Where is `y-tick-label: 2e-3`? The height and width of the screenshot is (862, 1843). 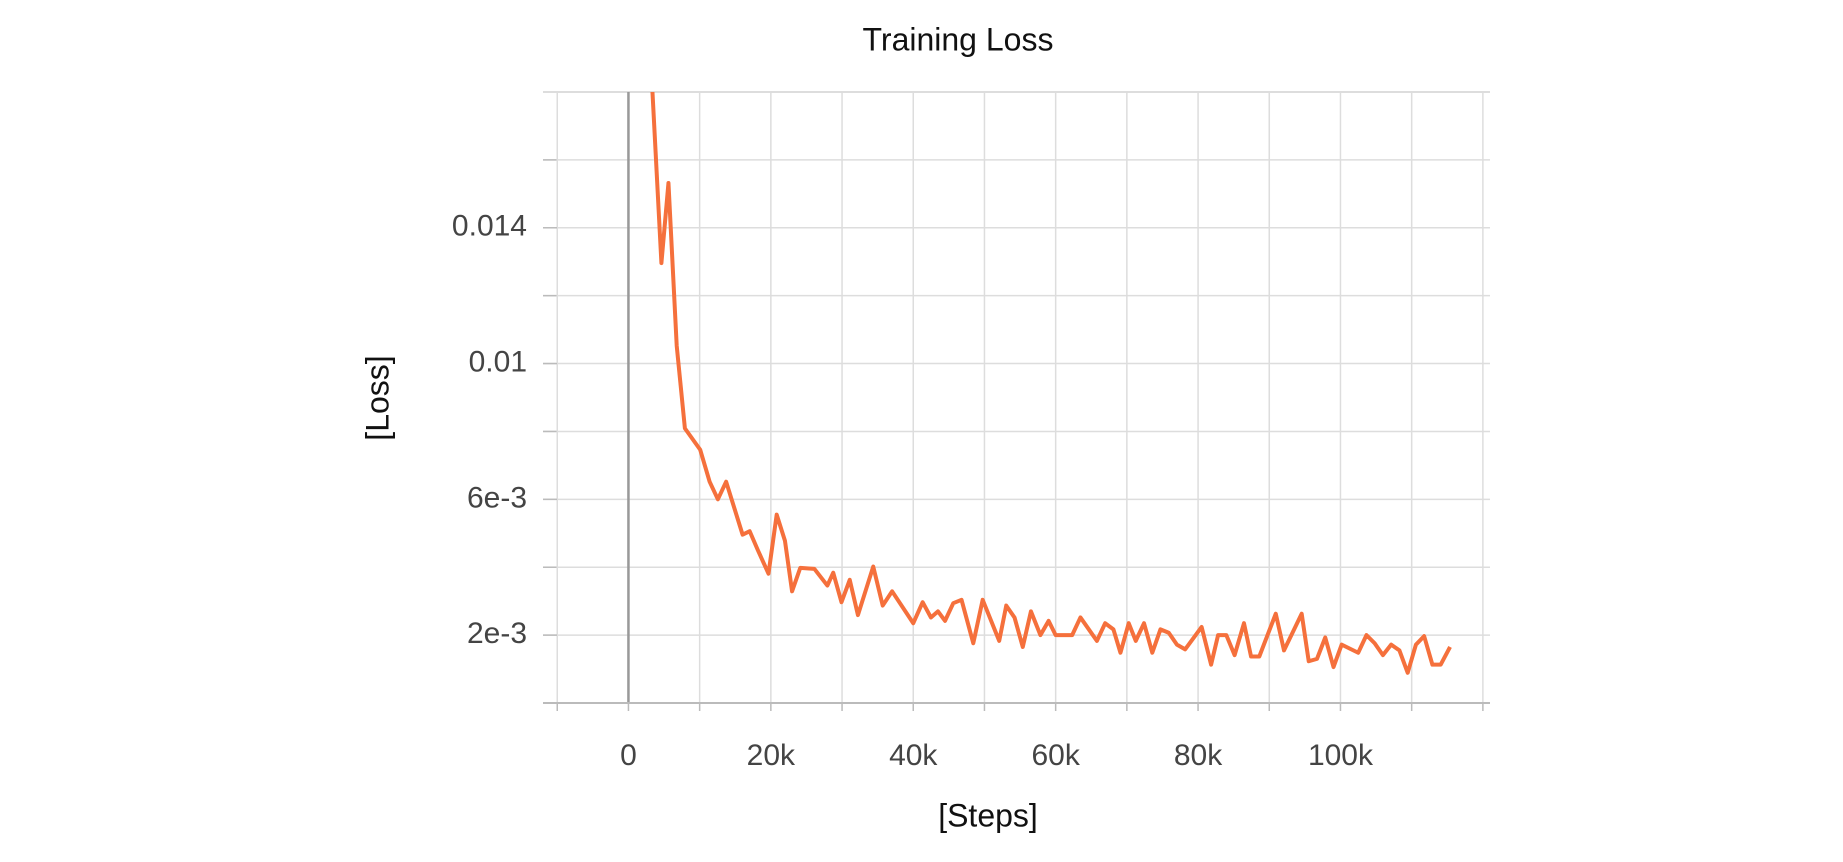 y-tick-label: 2e-3 is located at coordinates (497, 633).